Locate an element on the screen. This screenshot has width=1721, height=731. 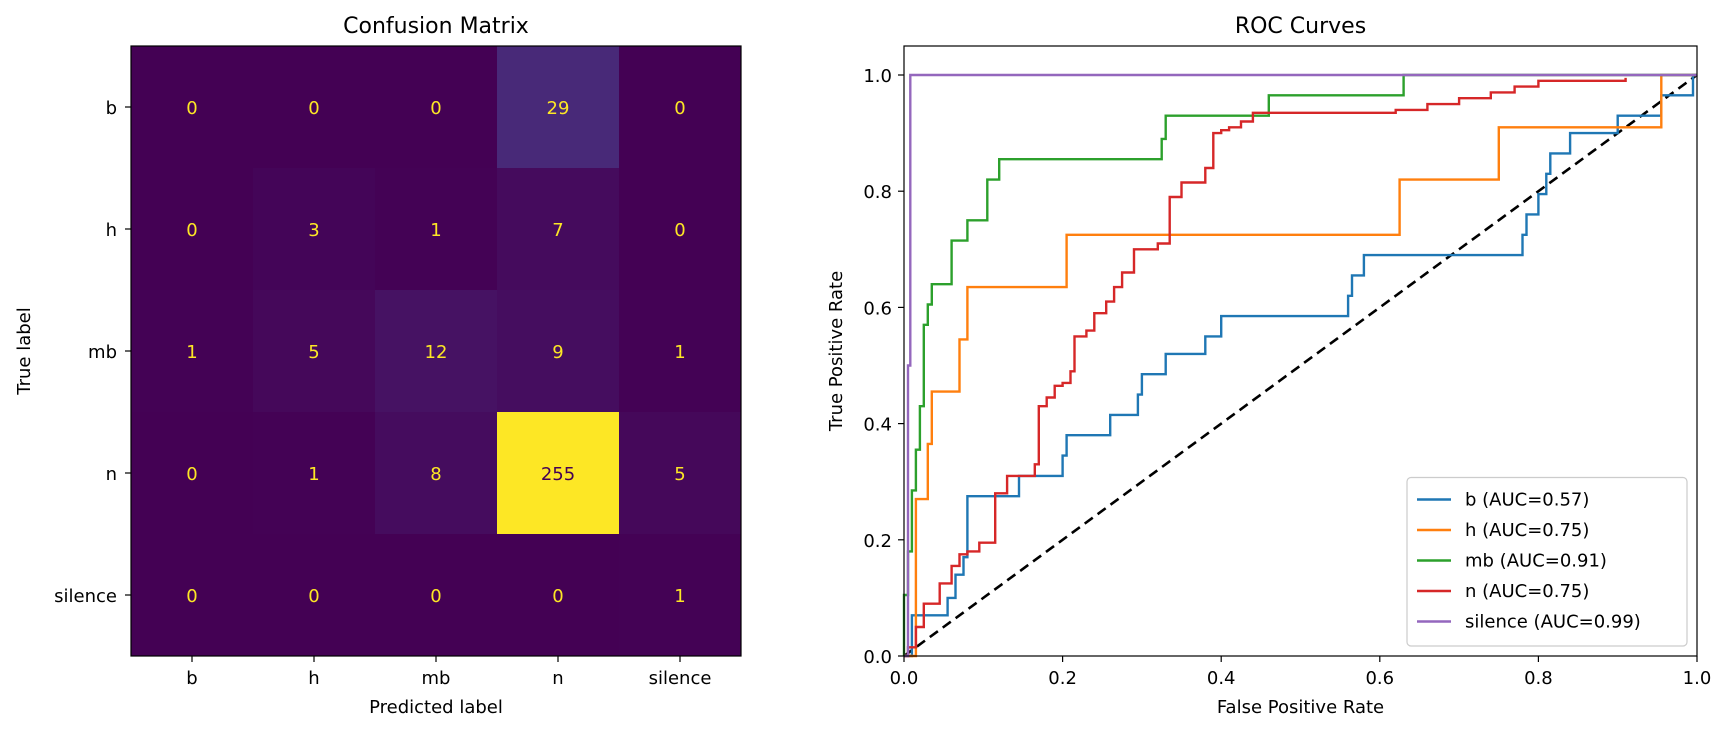
cm-x-tick-label: h is located at coordinates (313, 678).